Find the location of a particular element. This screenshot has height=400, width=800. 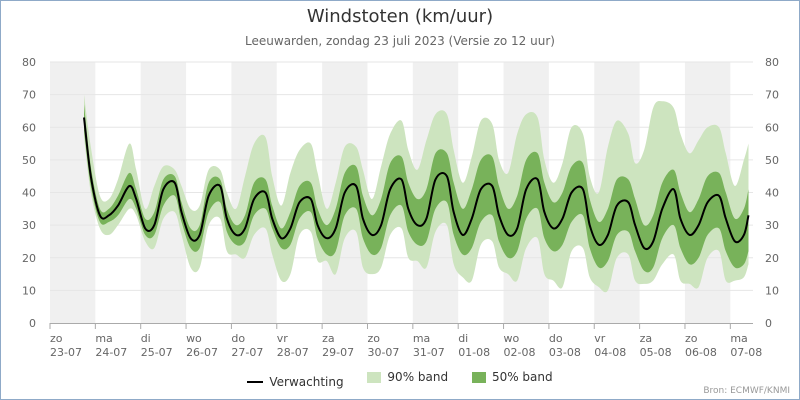

legend-label-band50: 50% band is located at coordinates (522, 377).